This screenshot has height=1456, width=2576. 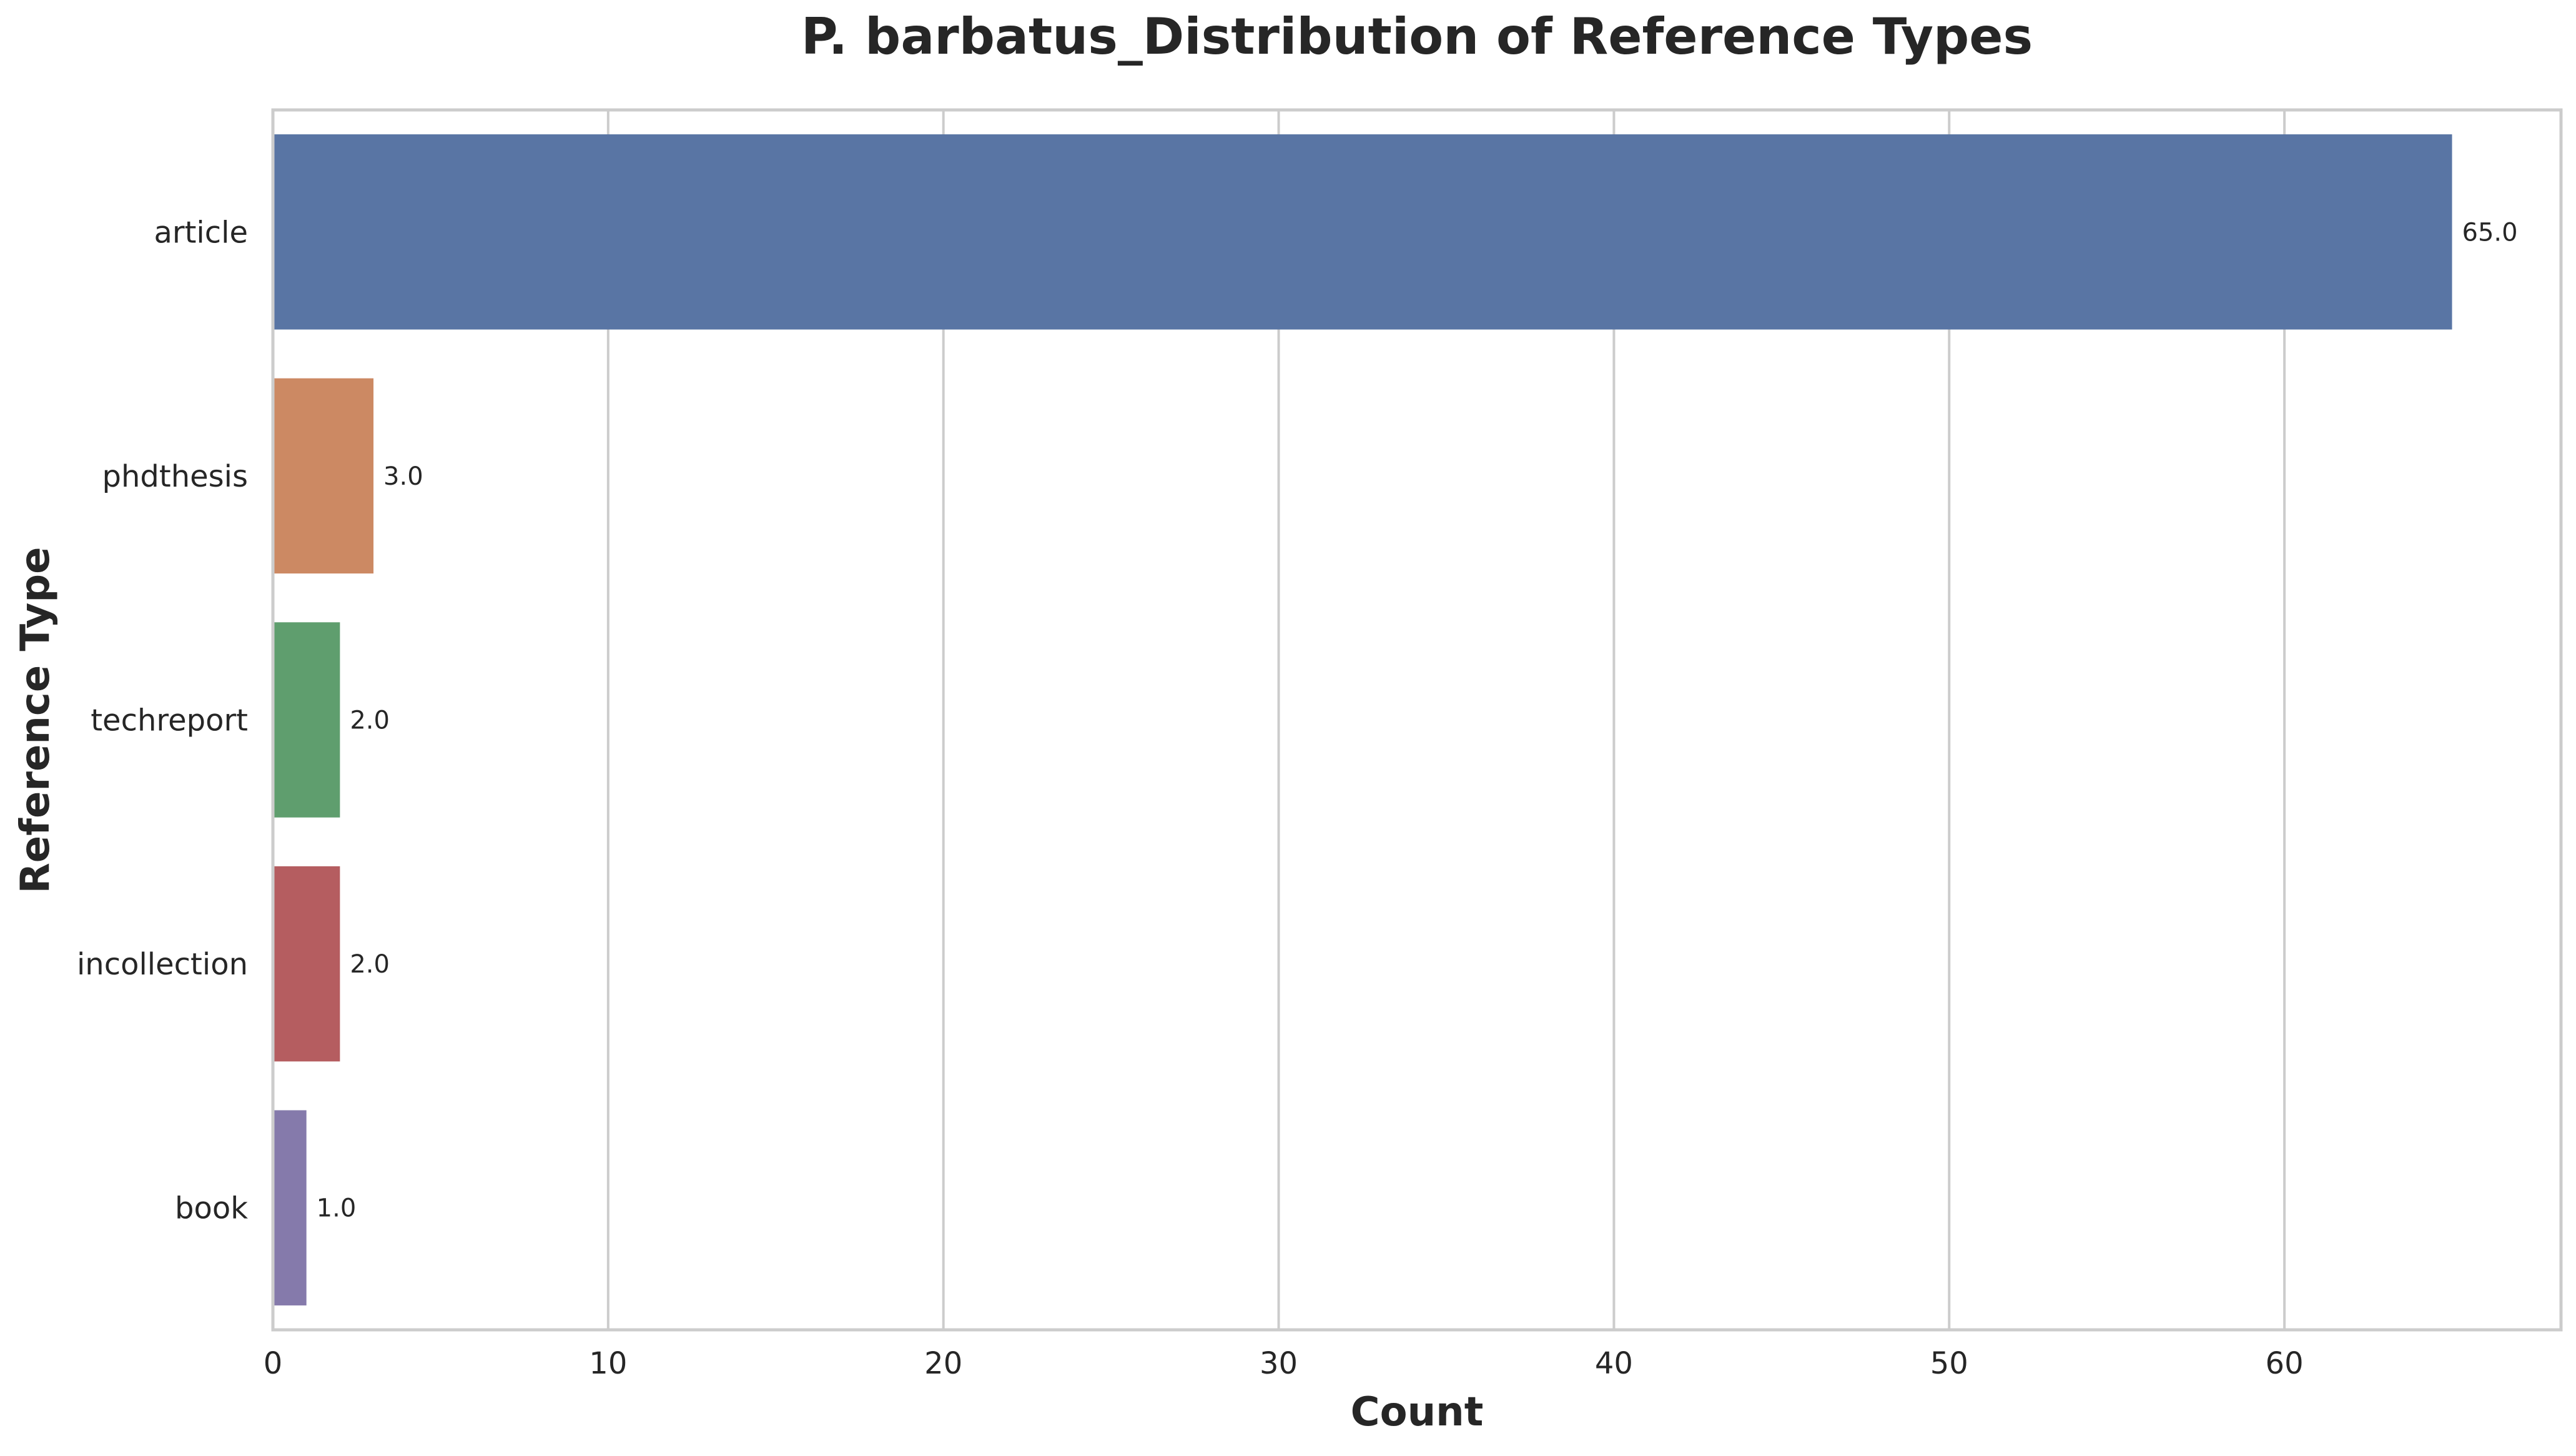 I want to click on y-tick-label: techreport, so click(x=170, y=721).